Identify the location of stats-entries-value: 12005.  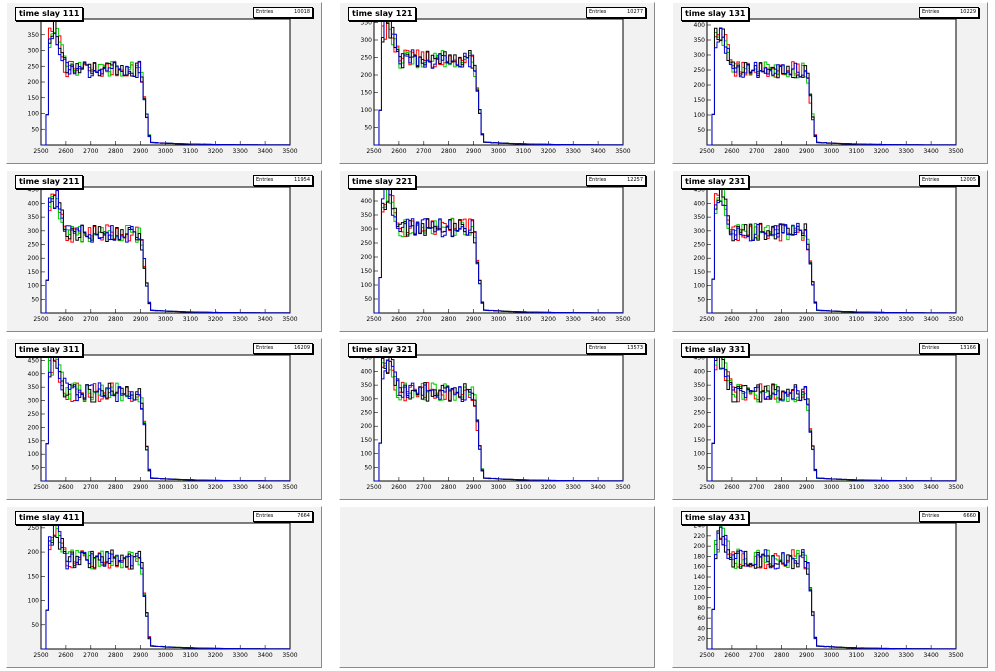
(968, 180).